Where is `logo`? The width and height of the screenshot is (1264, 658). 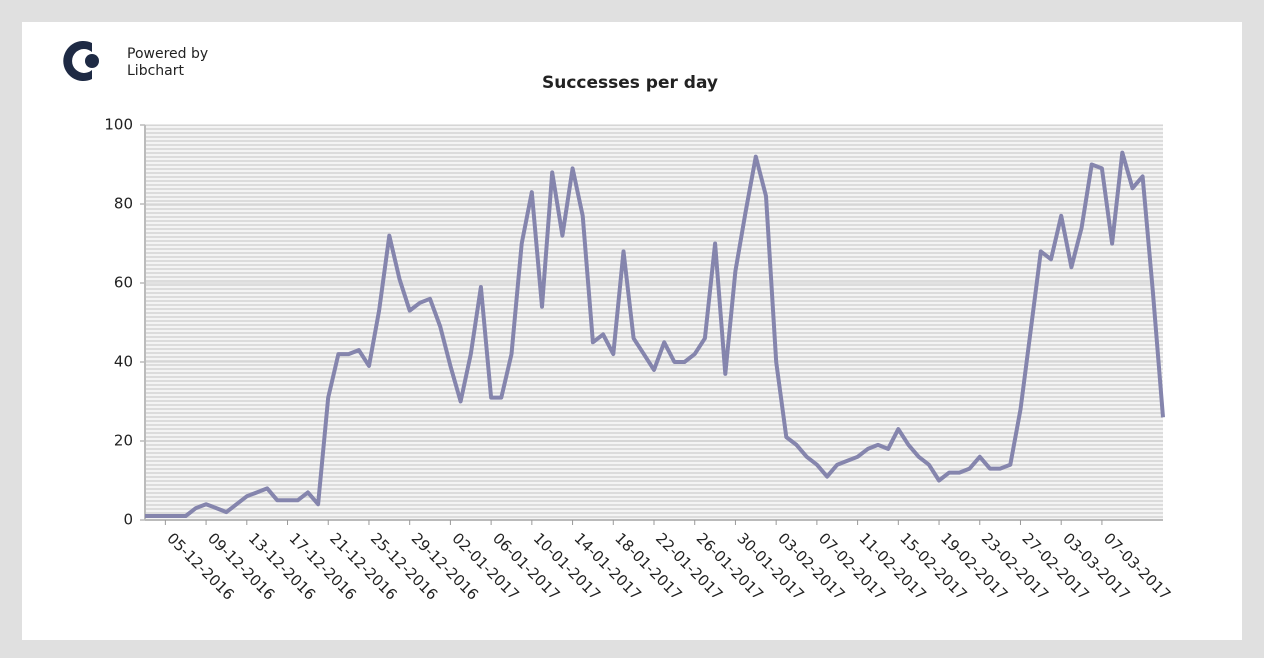
logo is located at coordinates (83, 61).